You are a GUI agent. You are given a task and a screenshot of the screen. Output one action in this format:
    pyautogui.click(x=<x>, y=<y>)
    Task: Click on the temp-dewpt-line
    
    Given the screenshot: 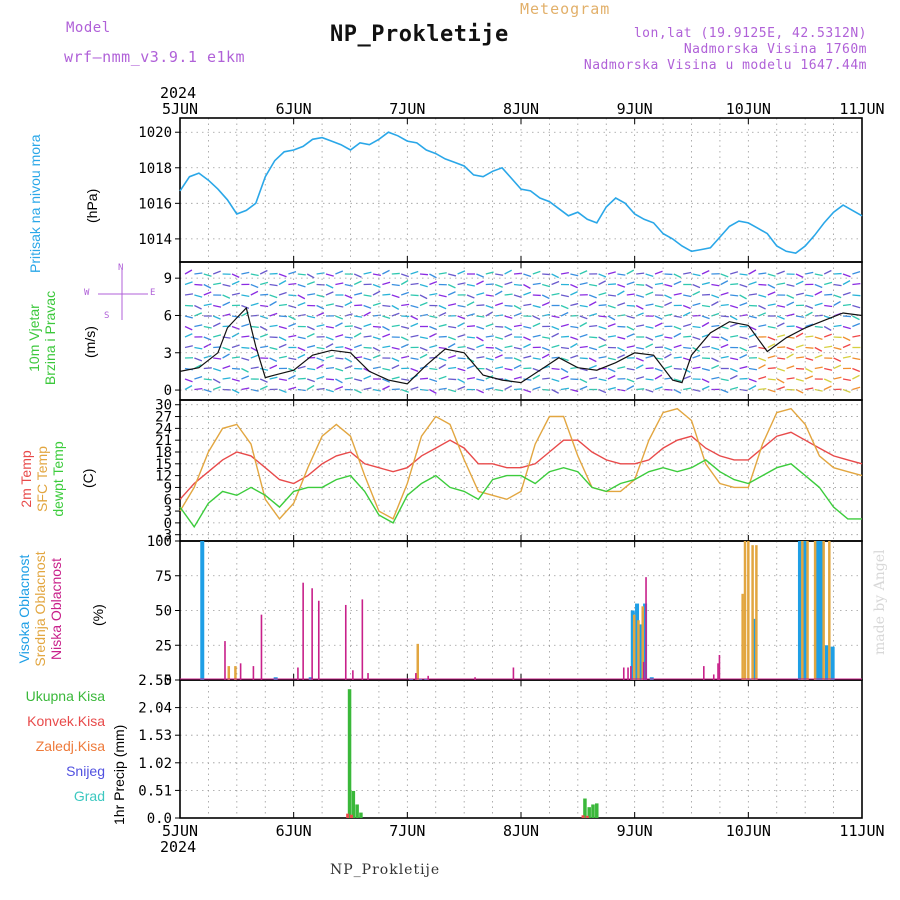 What is the action you would take?
    pyautogui.click(x=520, y=494)
    